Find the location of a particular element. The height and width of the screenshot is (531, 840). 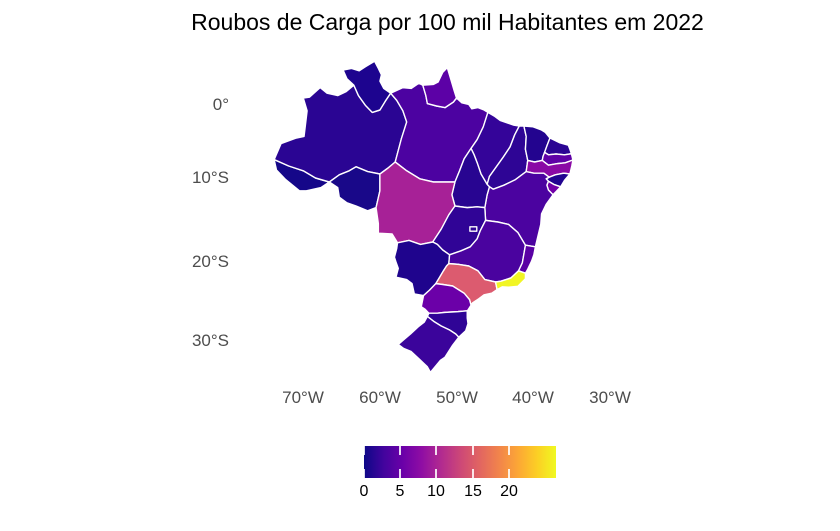

y-axis-tick-30s: 30°S is located at coordinates (210, 340).